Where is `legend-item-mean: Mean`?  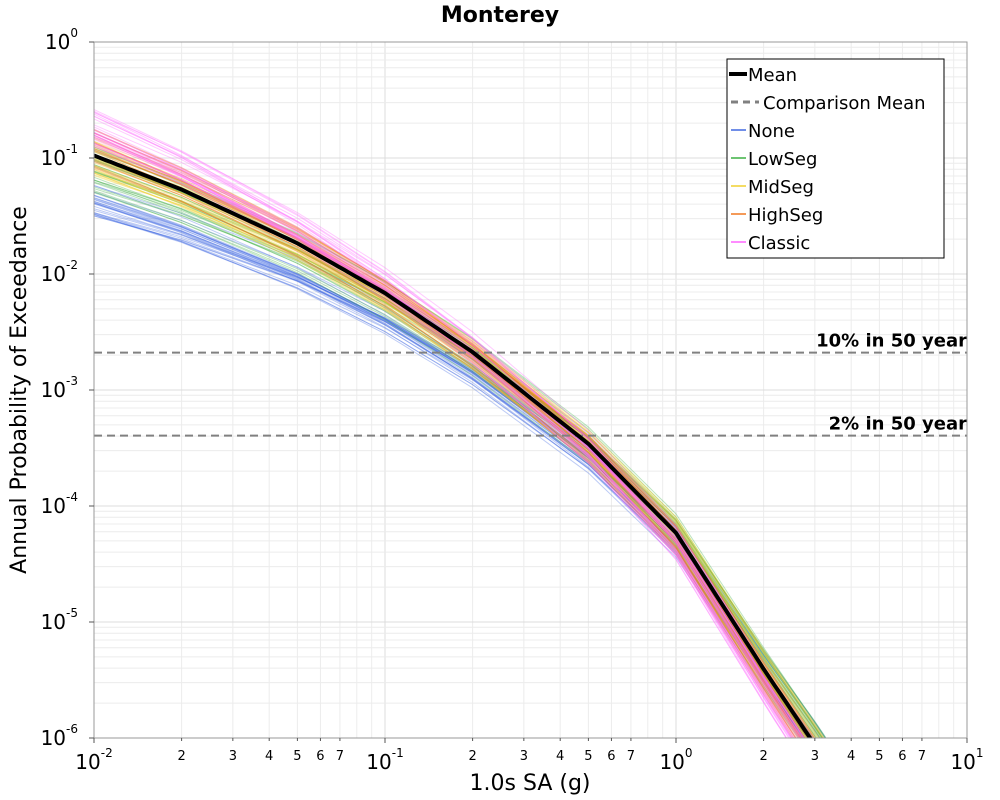
legend-item-mean: Mean is located at coordinates (763, 75).